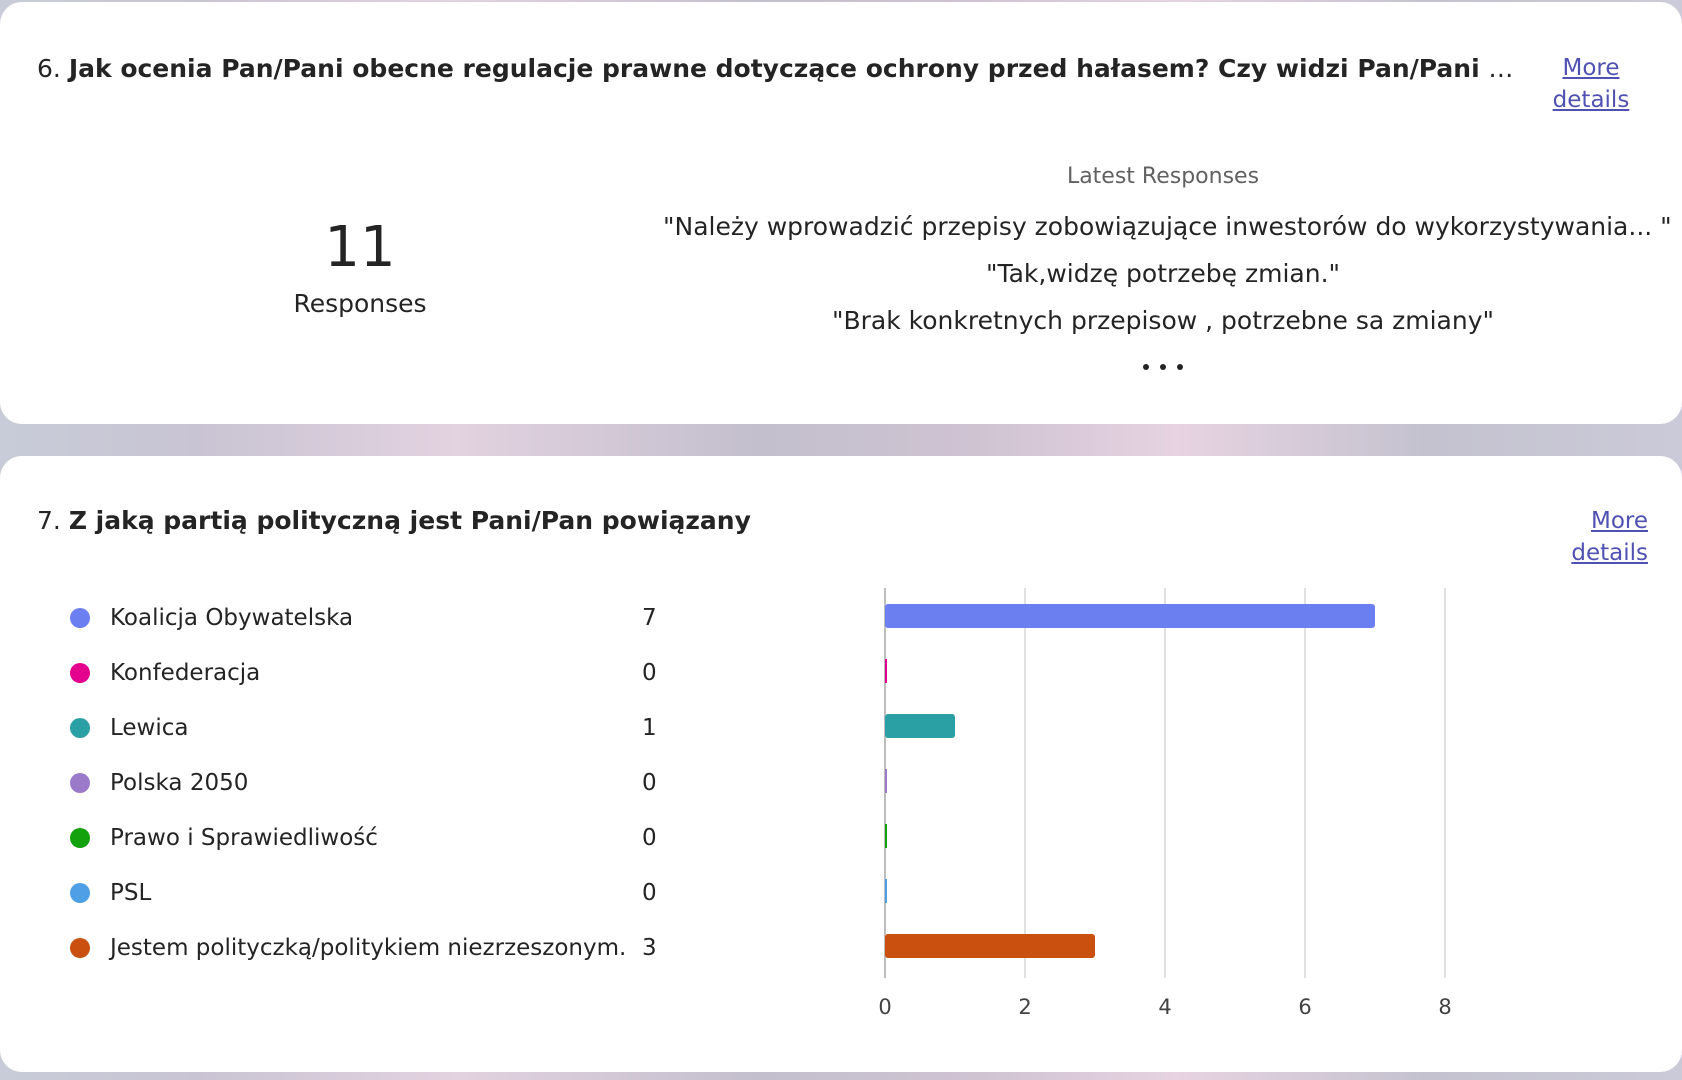  What do you see at coordinates (1164, 1007) in the screenshot?
I see `x-tick-label: 4` at bounding box center [1164, 1007].